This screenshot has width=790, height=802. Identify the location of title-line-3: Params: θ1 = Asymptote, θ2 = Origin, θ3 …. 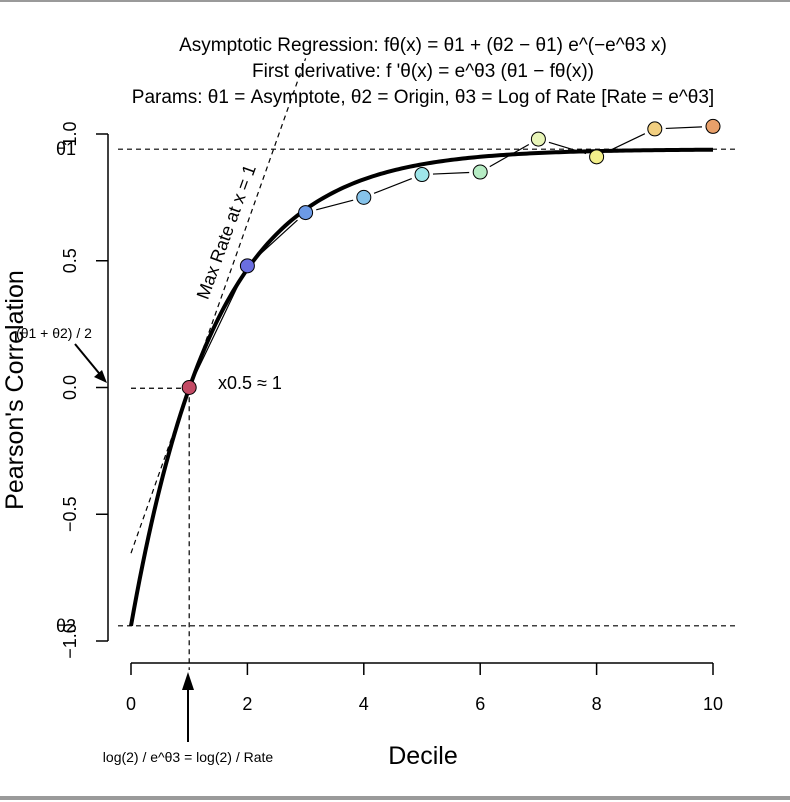
(423, 97).